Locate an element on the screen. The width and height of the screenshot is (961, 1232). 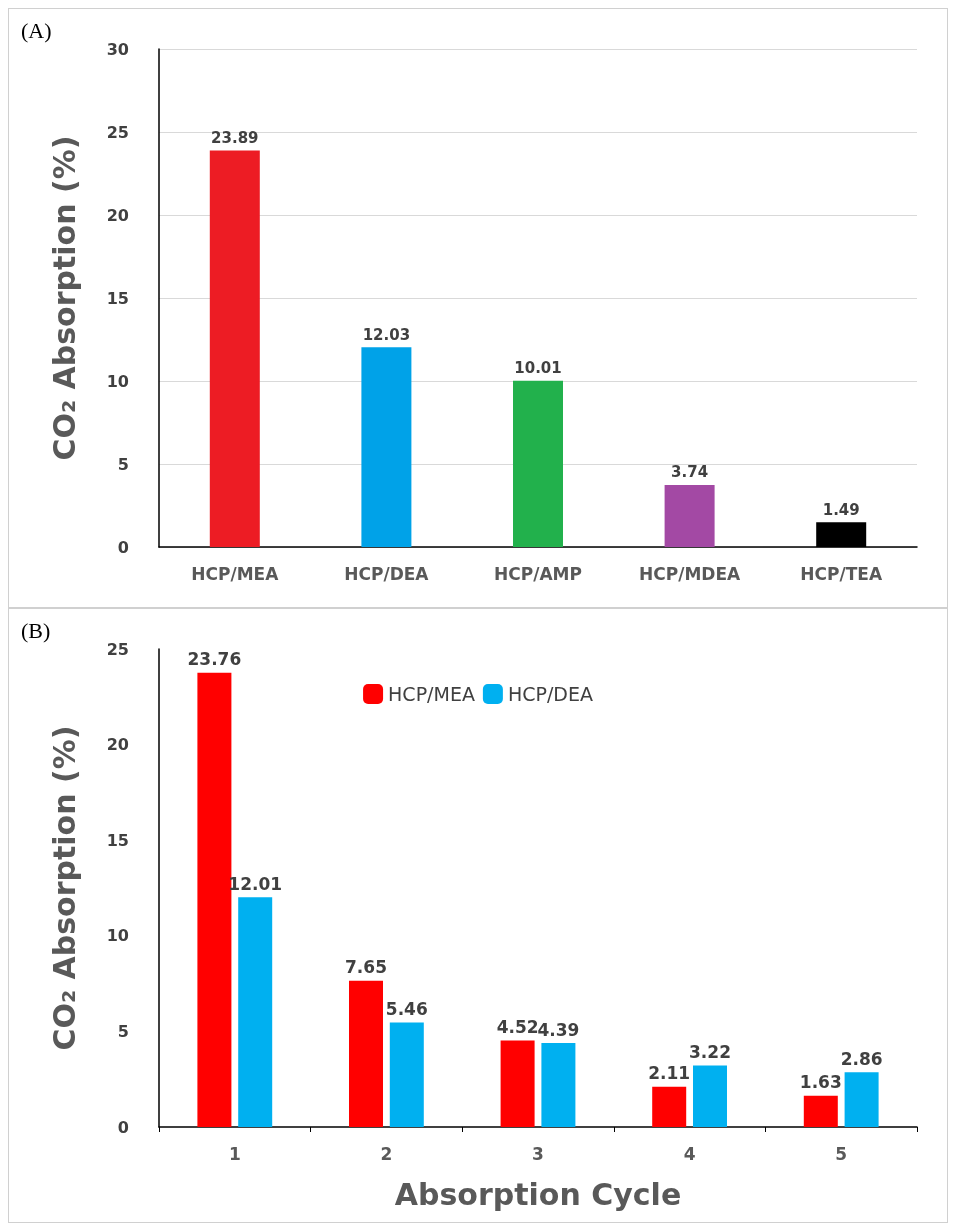
y-tick-label: 30 is located at coordinates (117, 49).